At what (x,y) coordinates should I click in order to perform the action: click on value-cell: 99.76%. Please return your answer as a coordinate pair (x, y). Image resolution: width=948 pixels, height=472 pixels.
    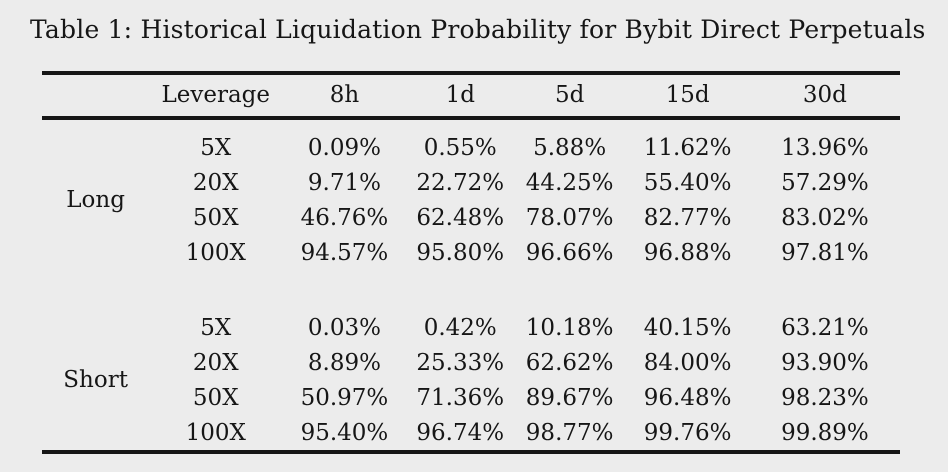
    Looking at the image, I should click on (687, 432).